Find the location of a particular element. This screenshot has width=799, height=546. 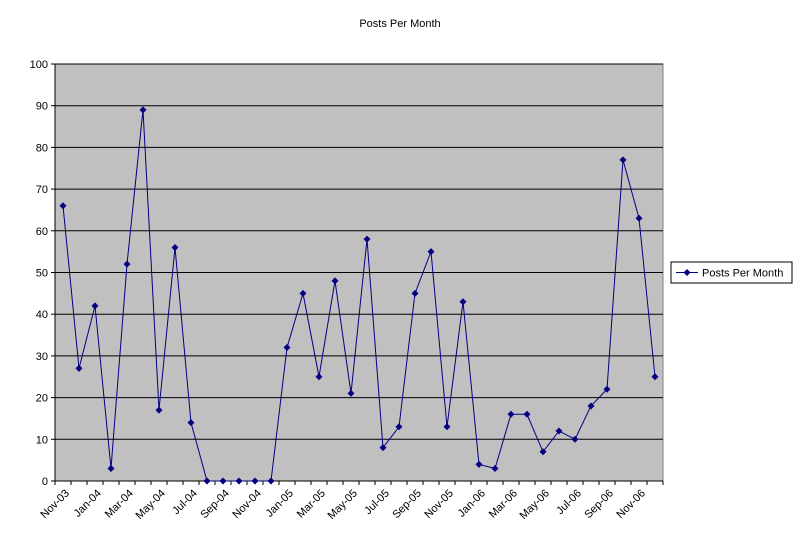

y-tick-label: 80 is located at coordinates (42, 148).